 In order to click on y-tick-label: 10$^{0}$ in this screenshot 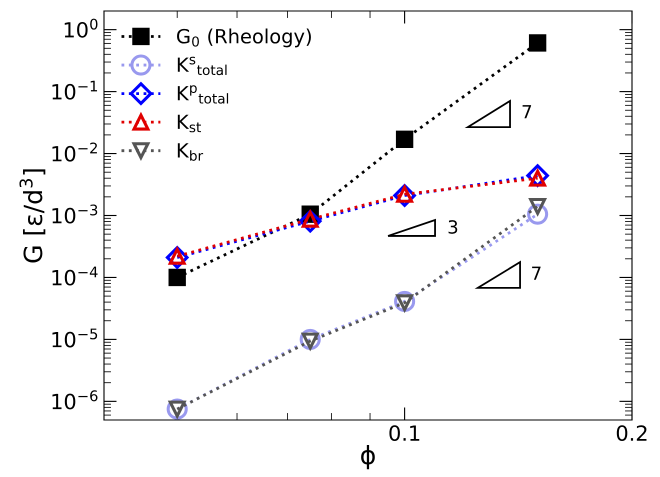, I will do `click(81, 28)`.